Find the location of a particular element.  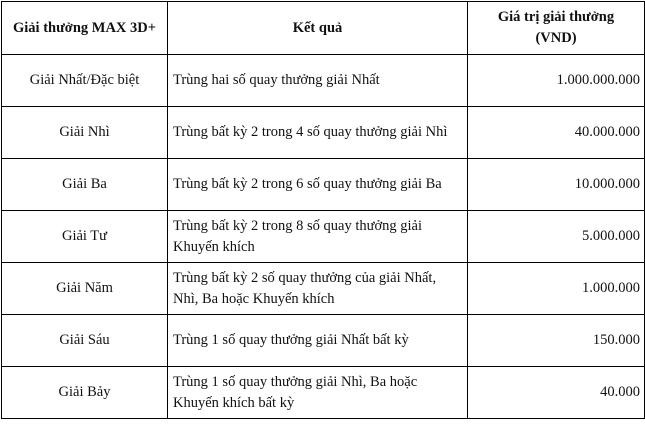

prize-value: 5.000.000 is located at coordinates (556, 236).